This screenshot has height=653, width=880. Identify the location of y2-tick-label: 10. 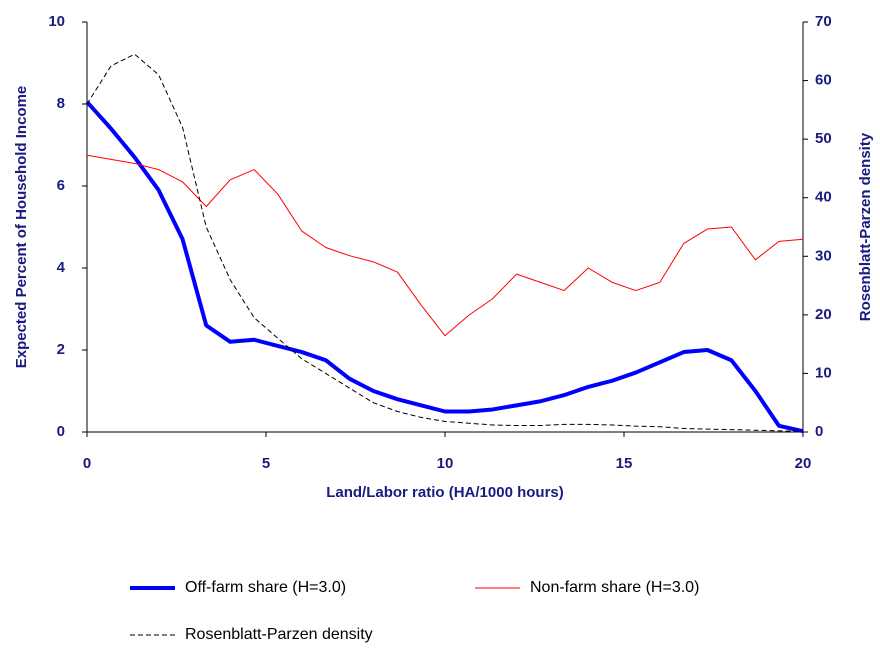
(823, 372).